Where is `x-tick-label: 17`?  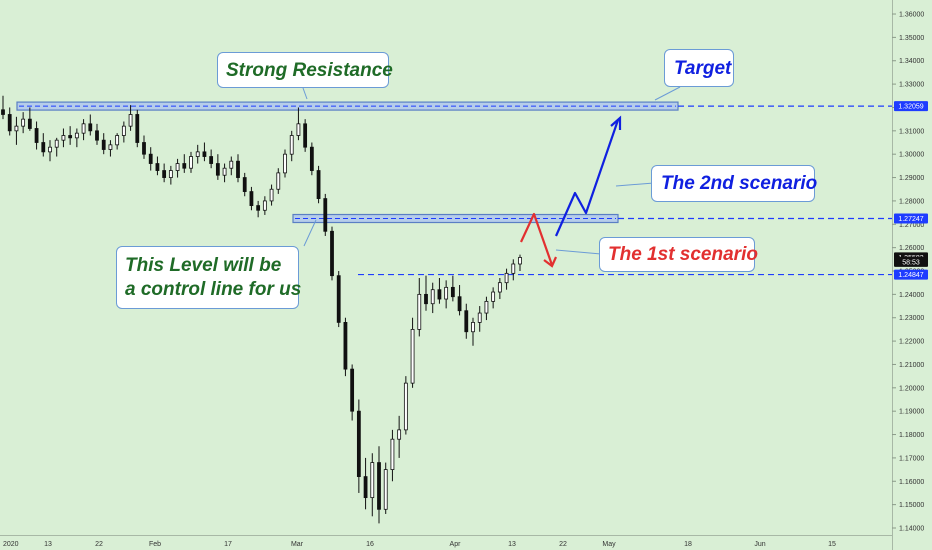 x-tick-label: 17 is located at coordinates (228, 544).